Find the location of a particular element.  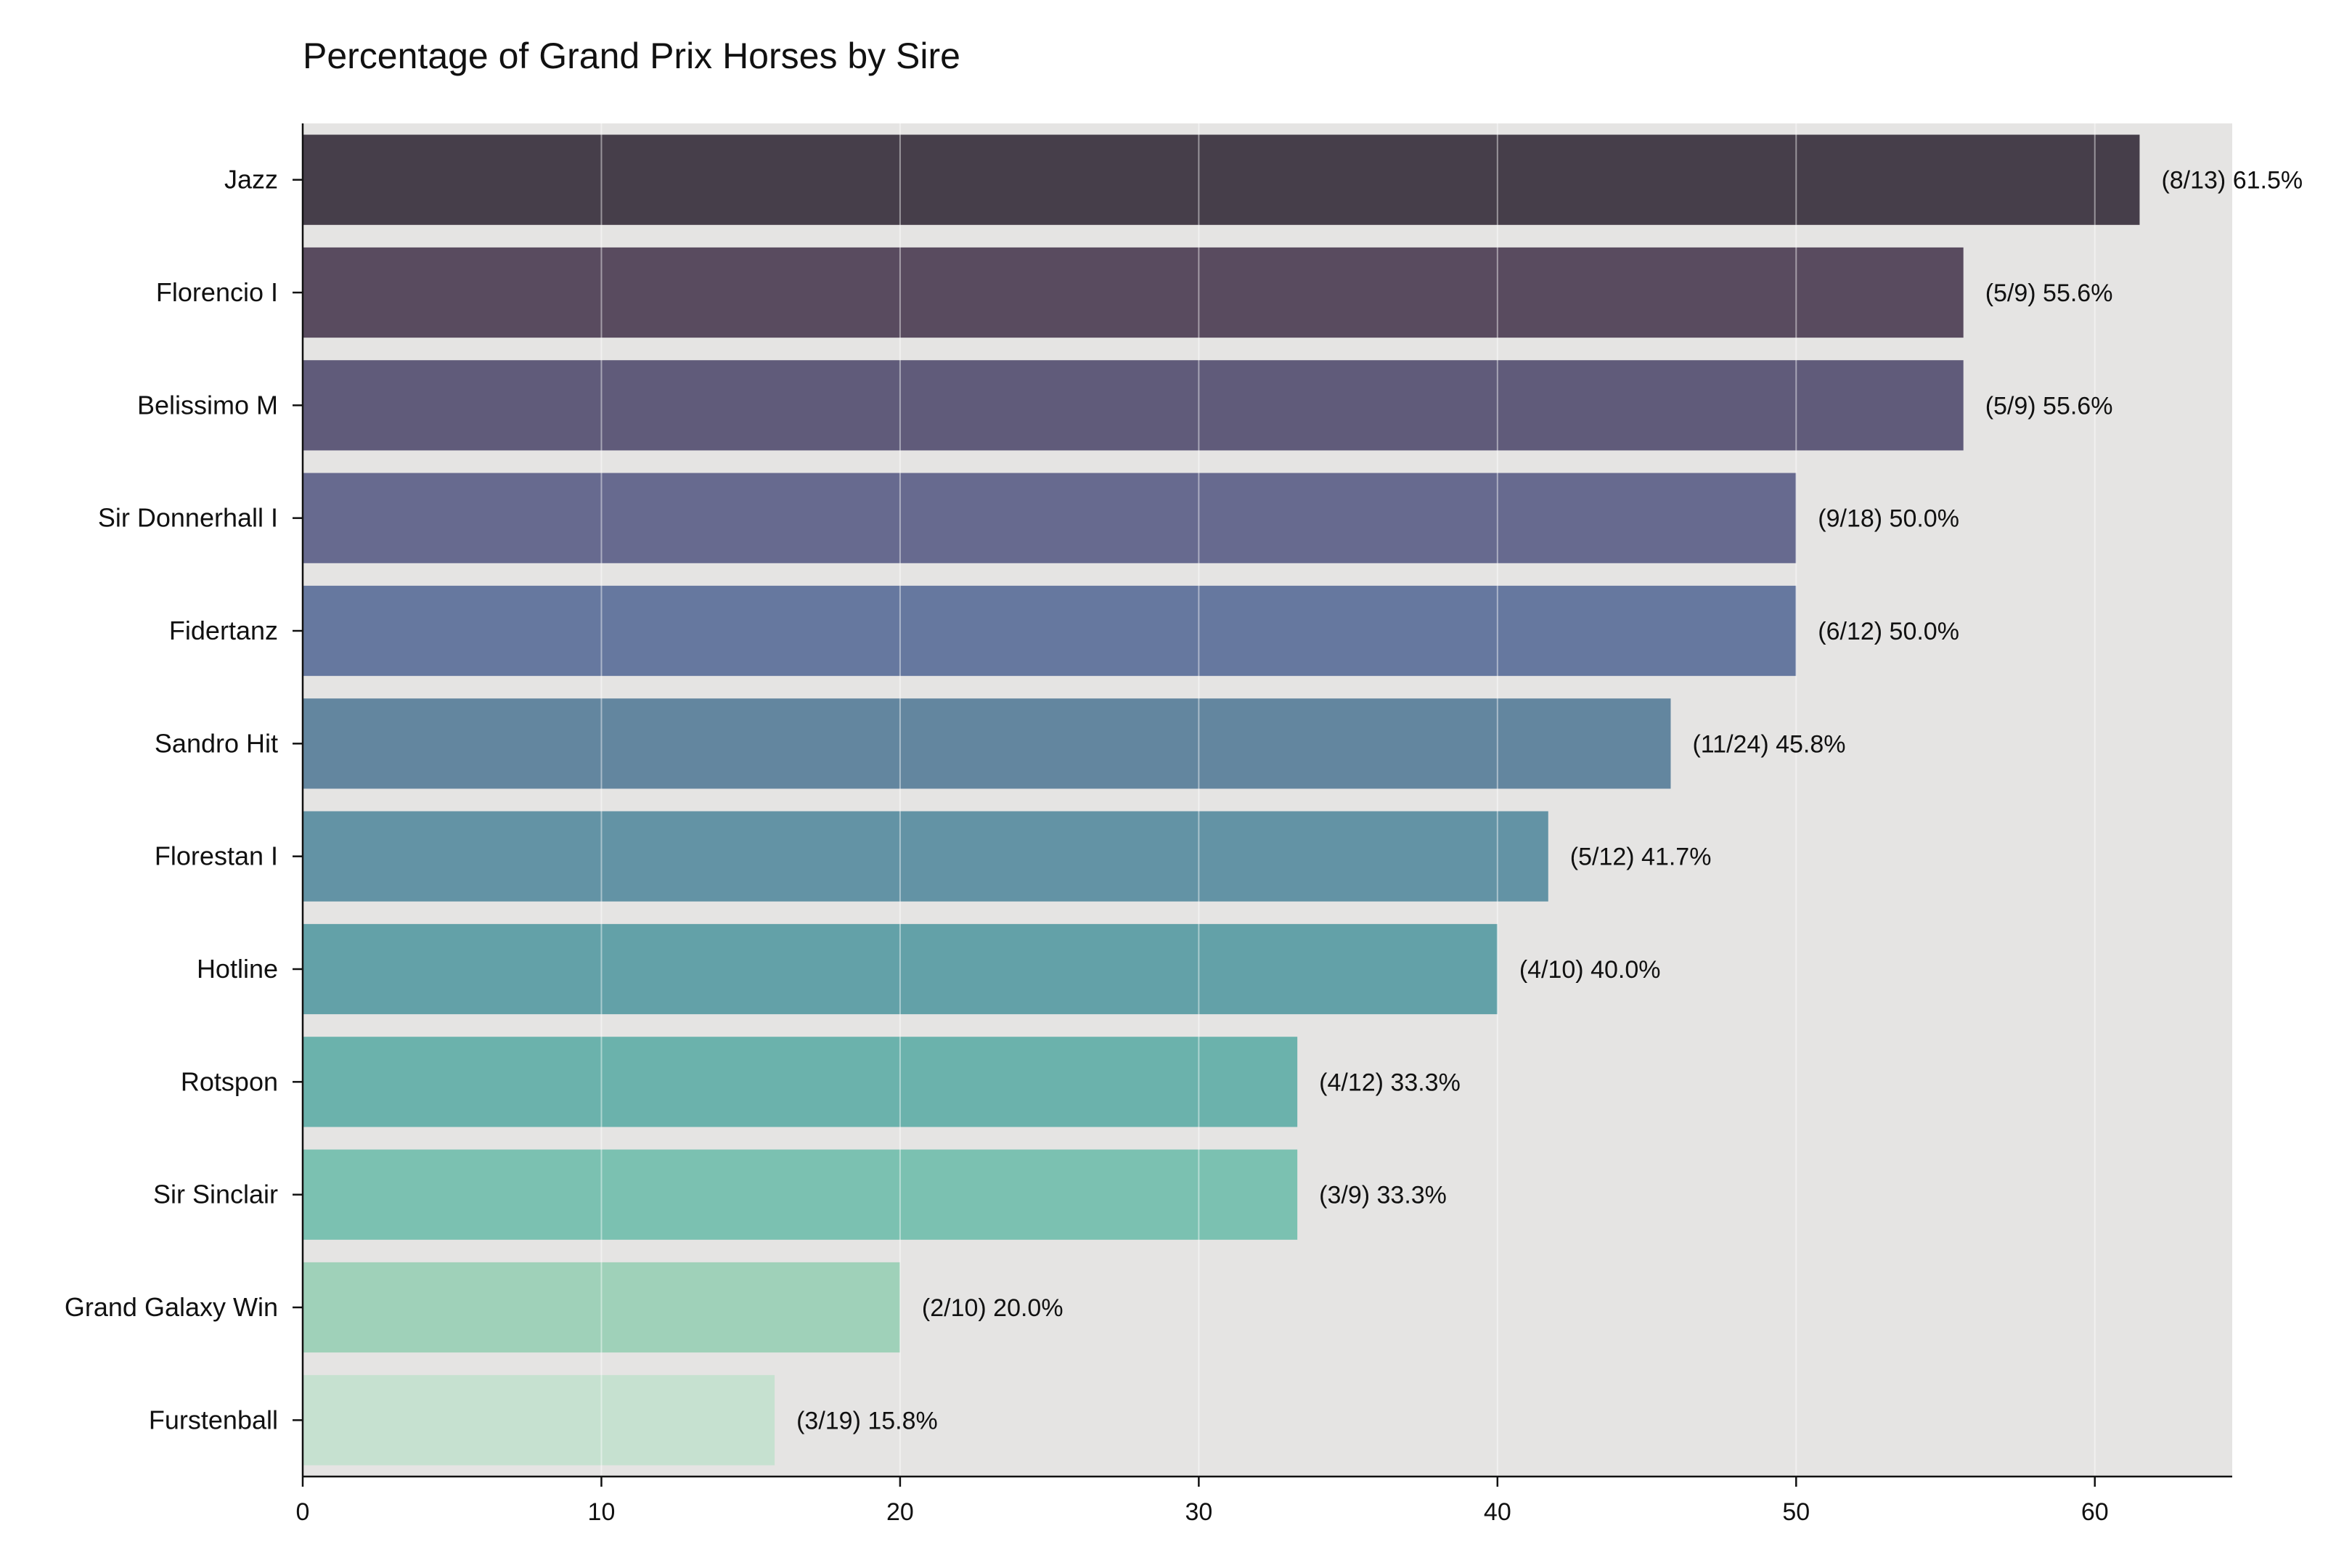

bar-hotline is located at coordinates (901, 969).